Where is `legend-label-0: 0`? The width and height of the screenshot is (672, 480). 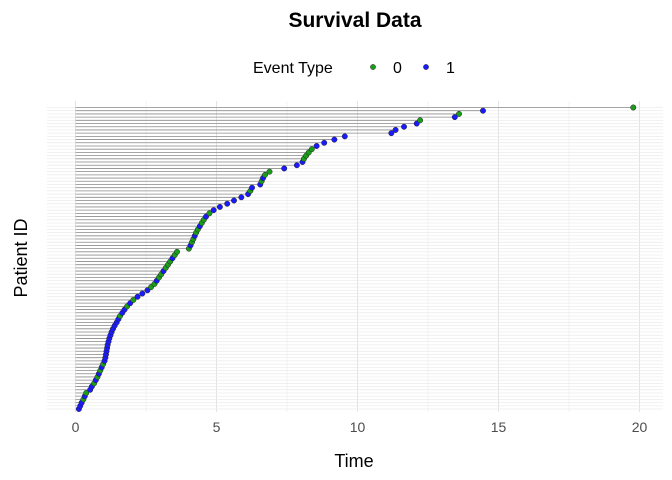 legend-label-0: 0 is located at coordinates (397, 68).